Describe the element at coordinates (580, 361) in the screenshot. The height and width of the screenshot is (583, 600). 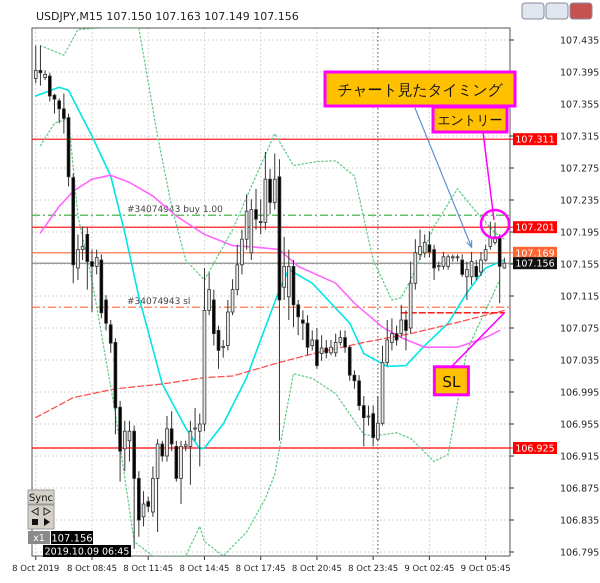
I see `y-tick-label: 107.035` at that location.